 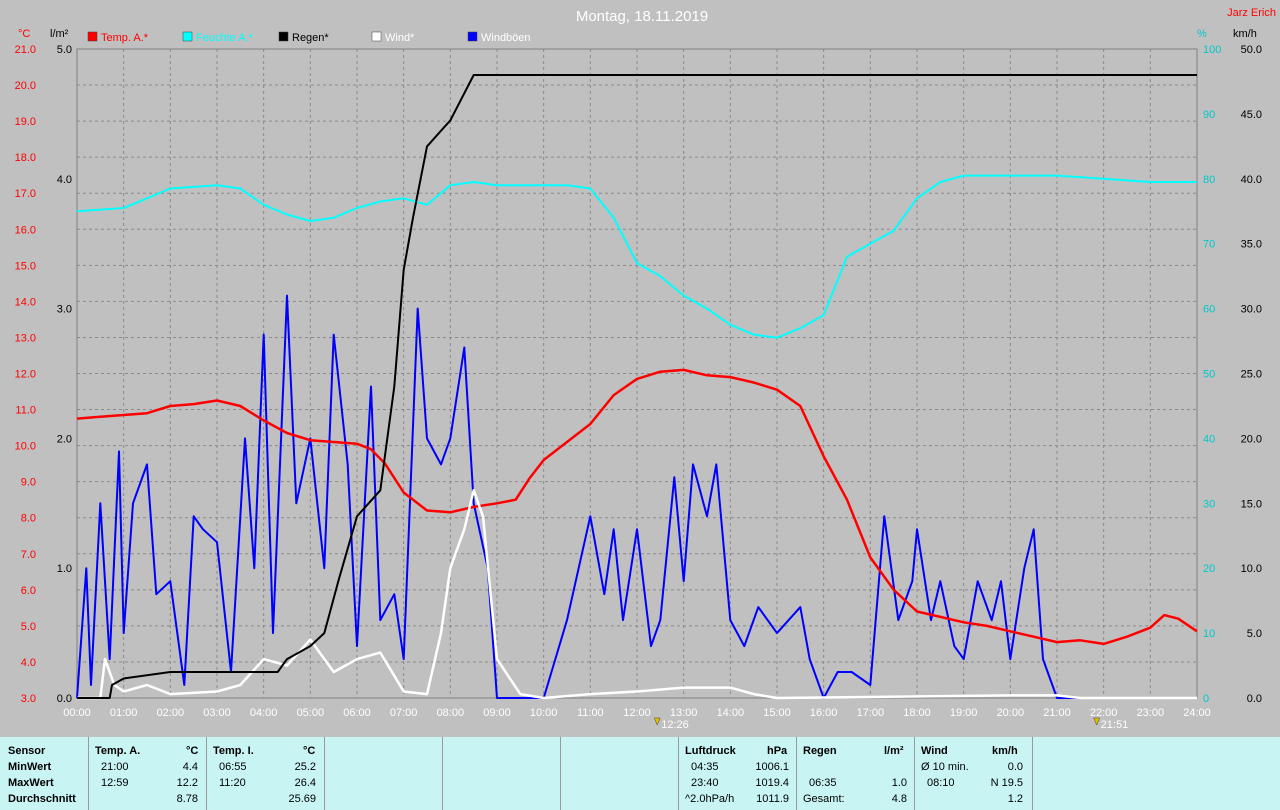 I want to click on row-label-max: MaxWert, so click(x=31, y=783).